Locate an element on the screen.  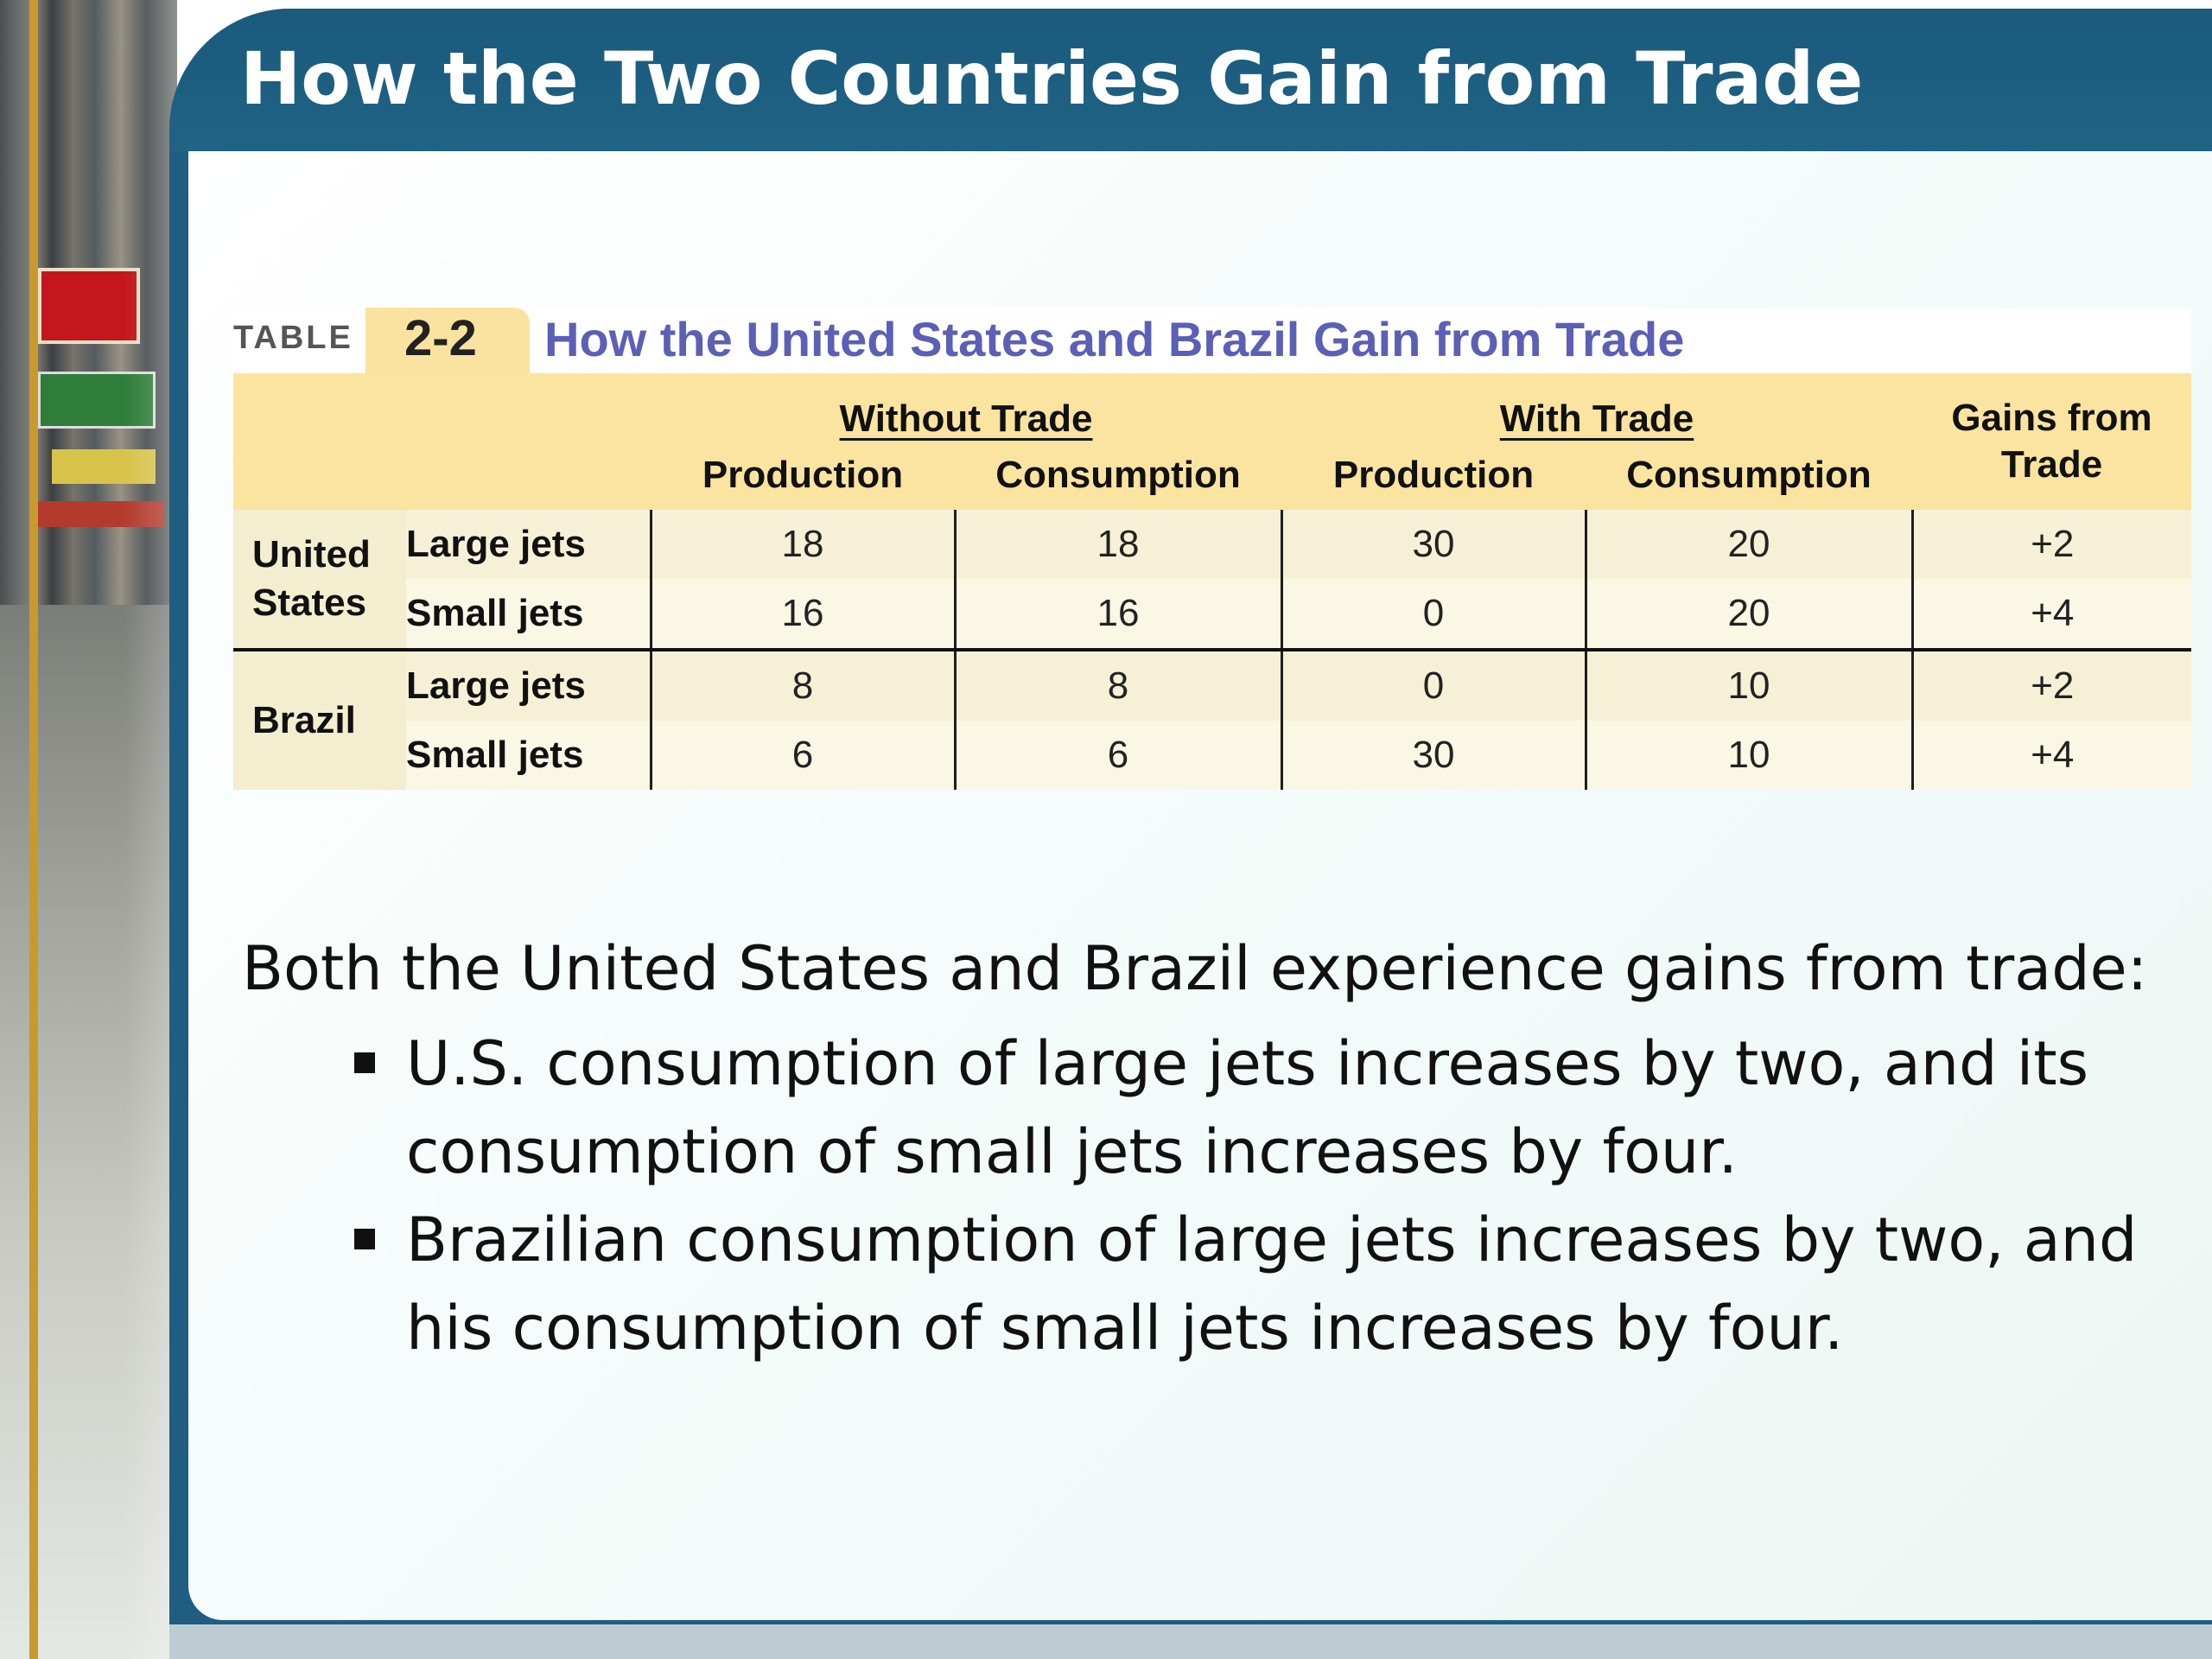
country-cell: Brazil is located at coordinates (319, 719).